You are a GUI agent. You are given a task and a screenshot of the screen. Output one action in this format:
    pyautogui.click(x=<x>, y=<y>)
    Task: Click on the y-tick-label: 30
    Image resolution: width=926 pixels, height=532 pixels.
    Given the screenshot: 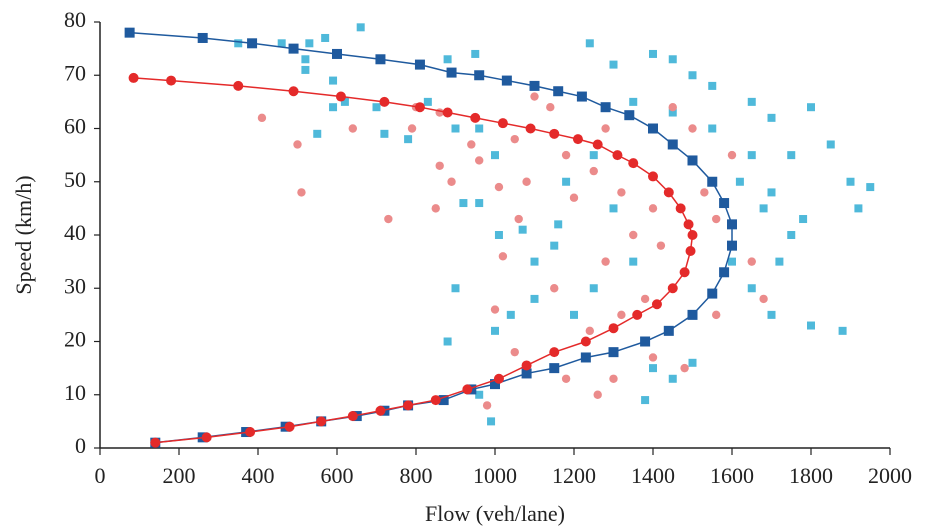 What is the action you would take?
    pyautogui.click(x=75, y=285)
    